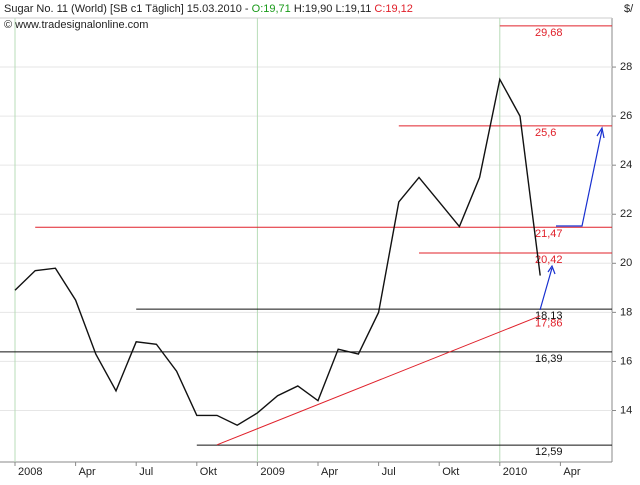 Image resolution: width=640 pixels, height=485 pixels. What do you see at coordinates (353, 9) in the screenshot?
I see `low-value: L:19,11` at bounding box center [353, 9].